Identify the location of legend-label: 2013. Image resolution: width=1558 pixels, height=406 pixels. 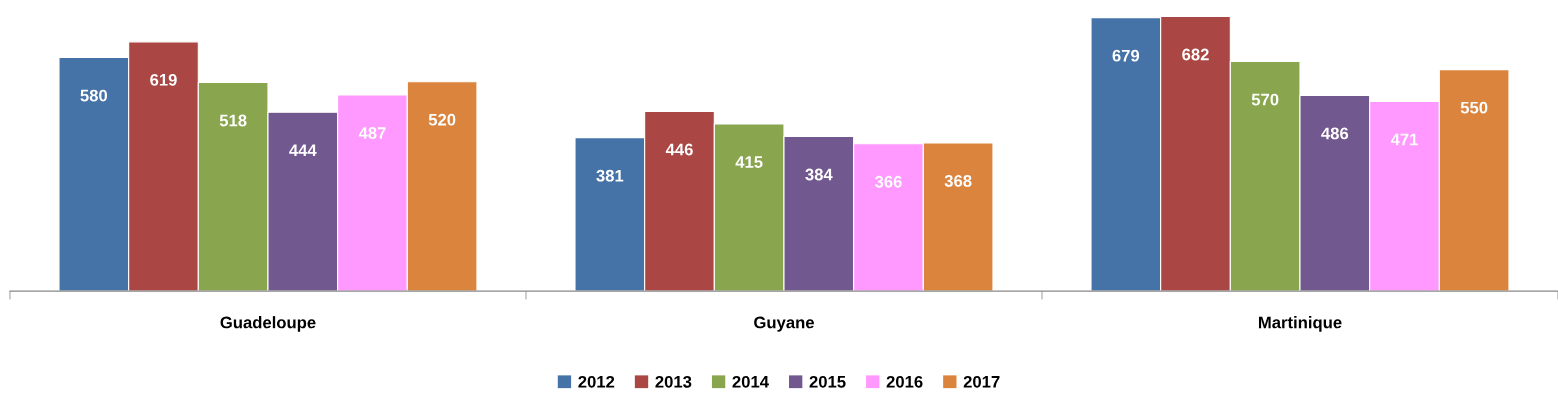
(673, 381).